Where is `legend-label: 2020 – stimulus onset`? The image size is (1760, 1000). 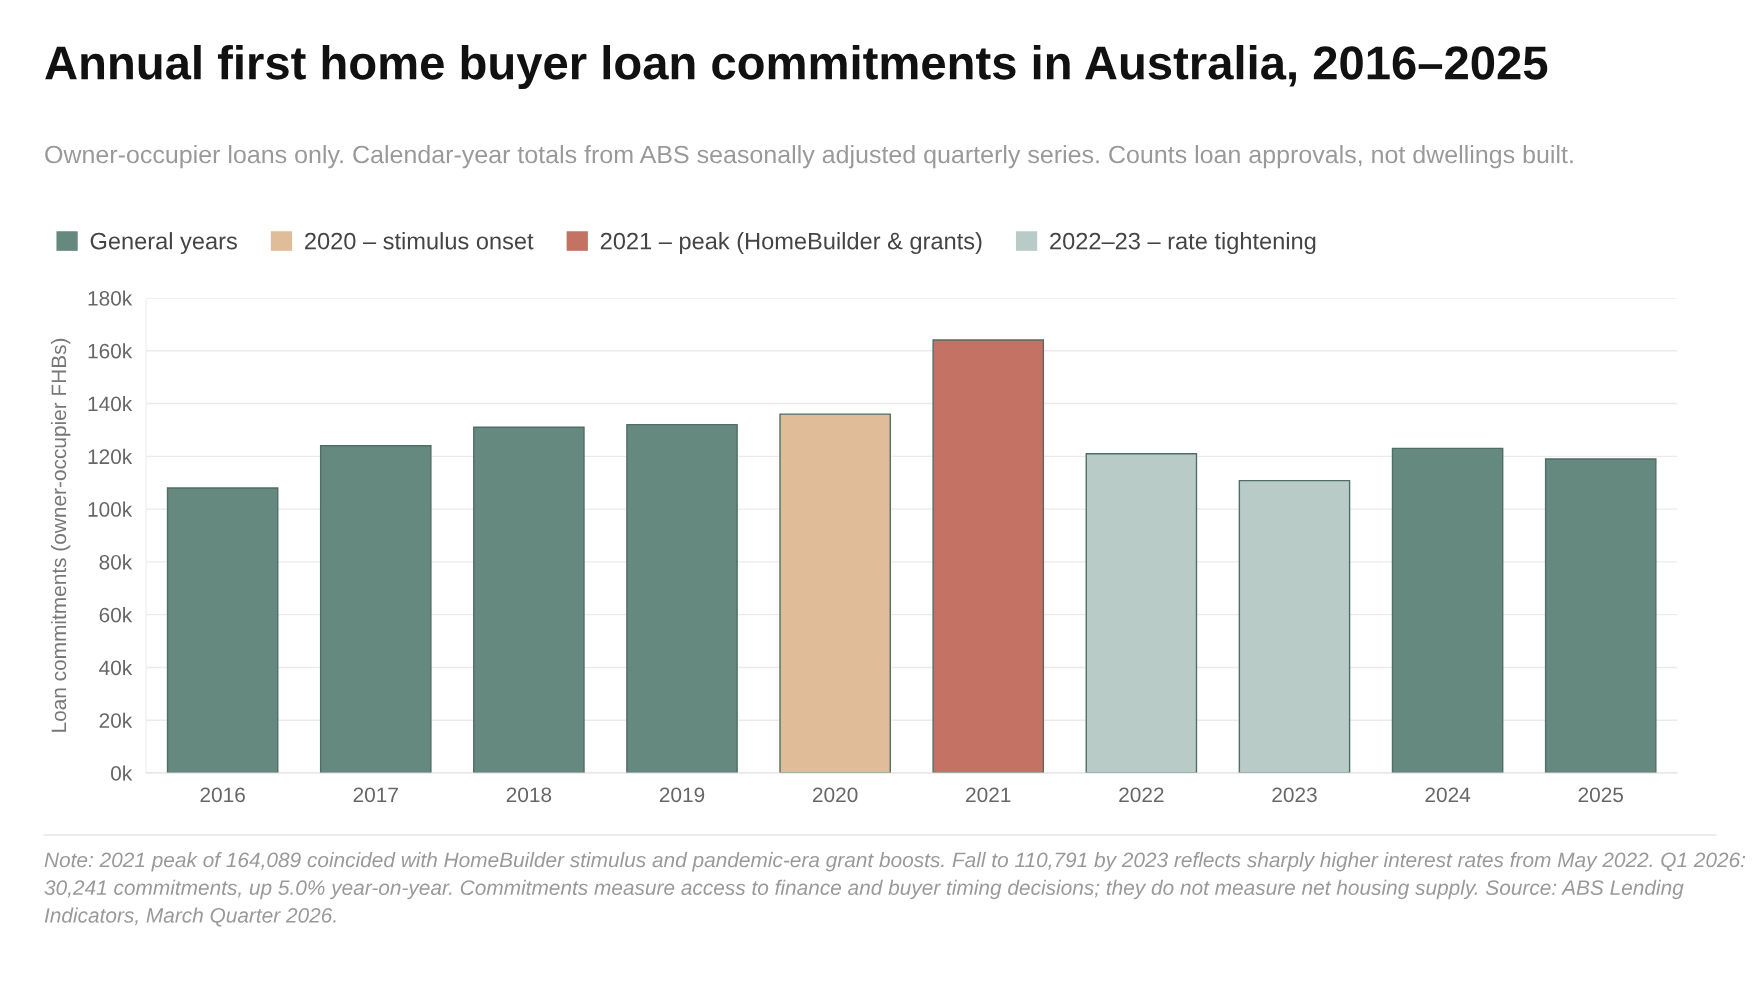 legend-label: 2020 – stimulus onset is located at coordinates (419, 241).